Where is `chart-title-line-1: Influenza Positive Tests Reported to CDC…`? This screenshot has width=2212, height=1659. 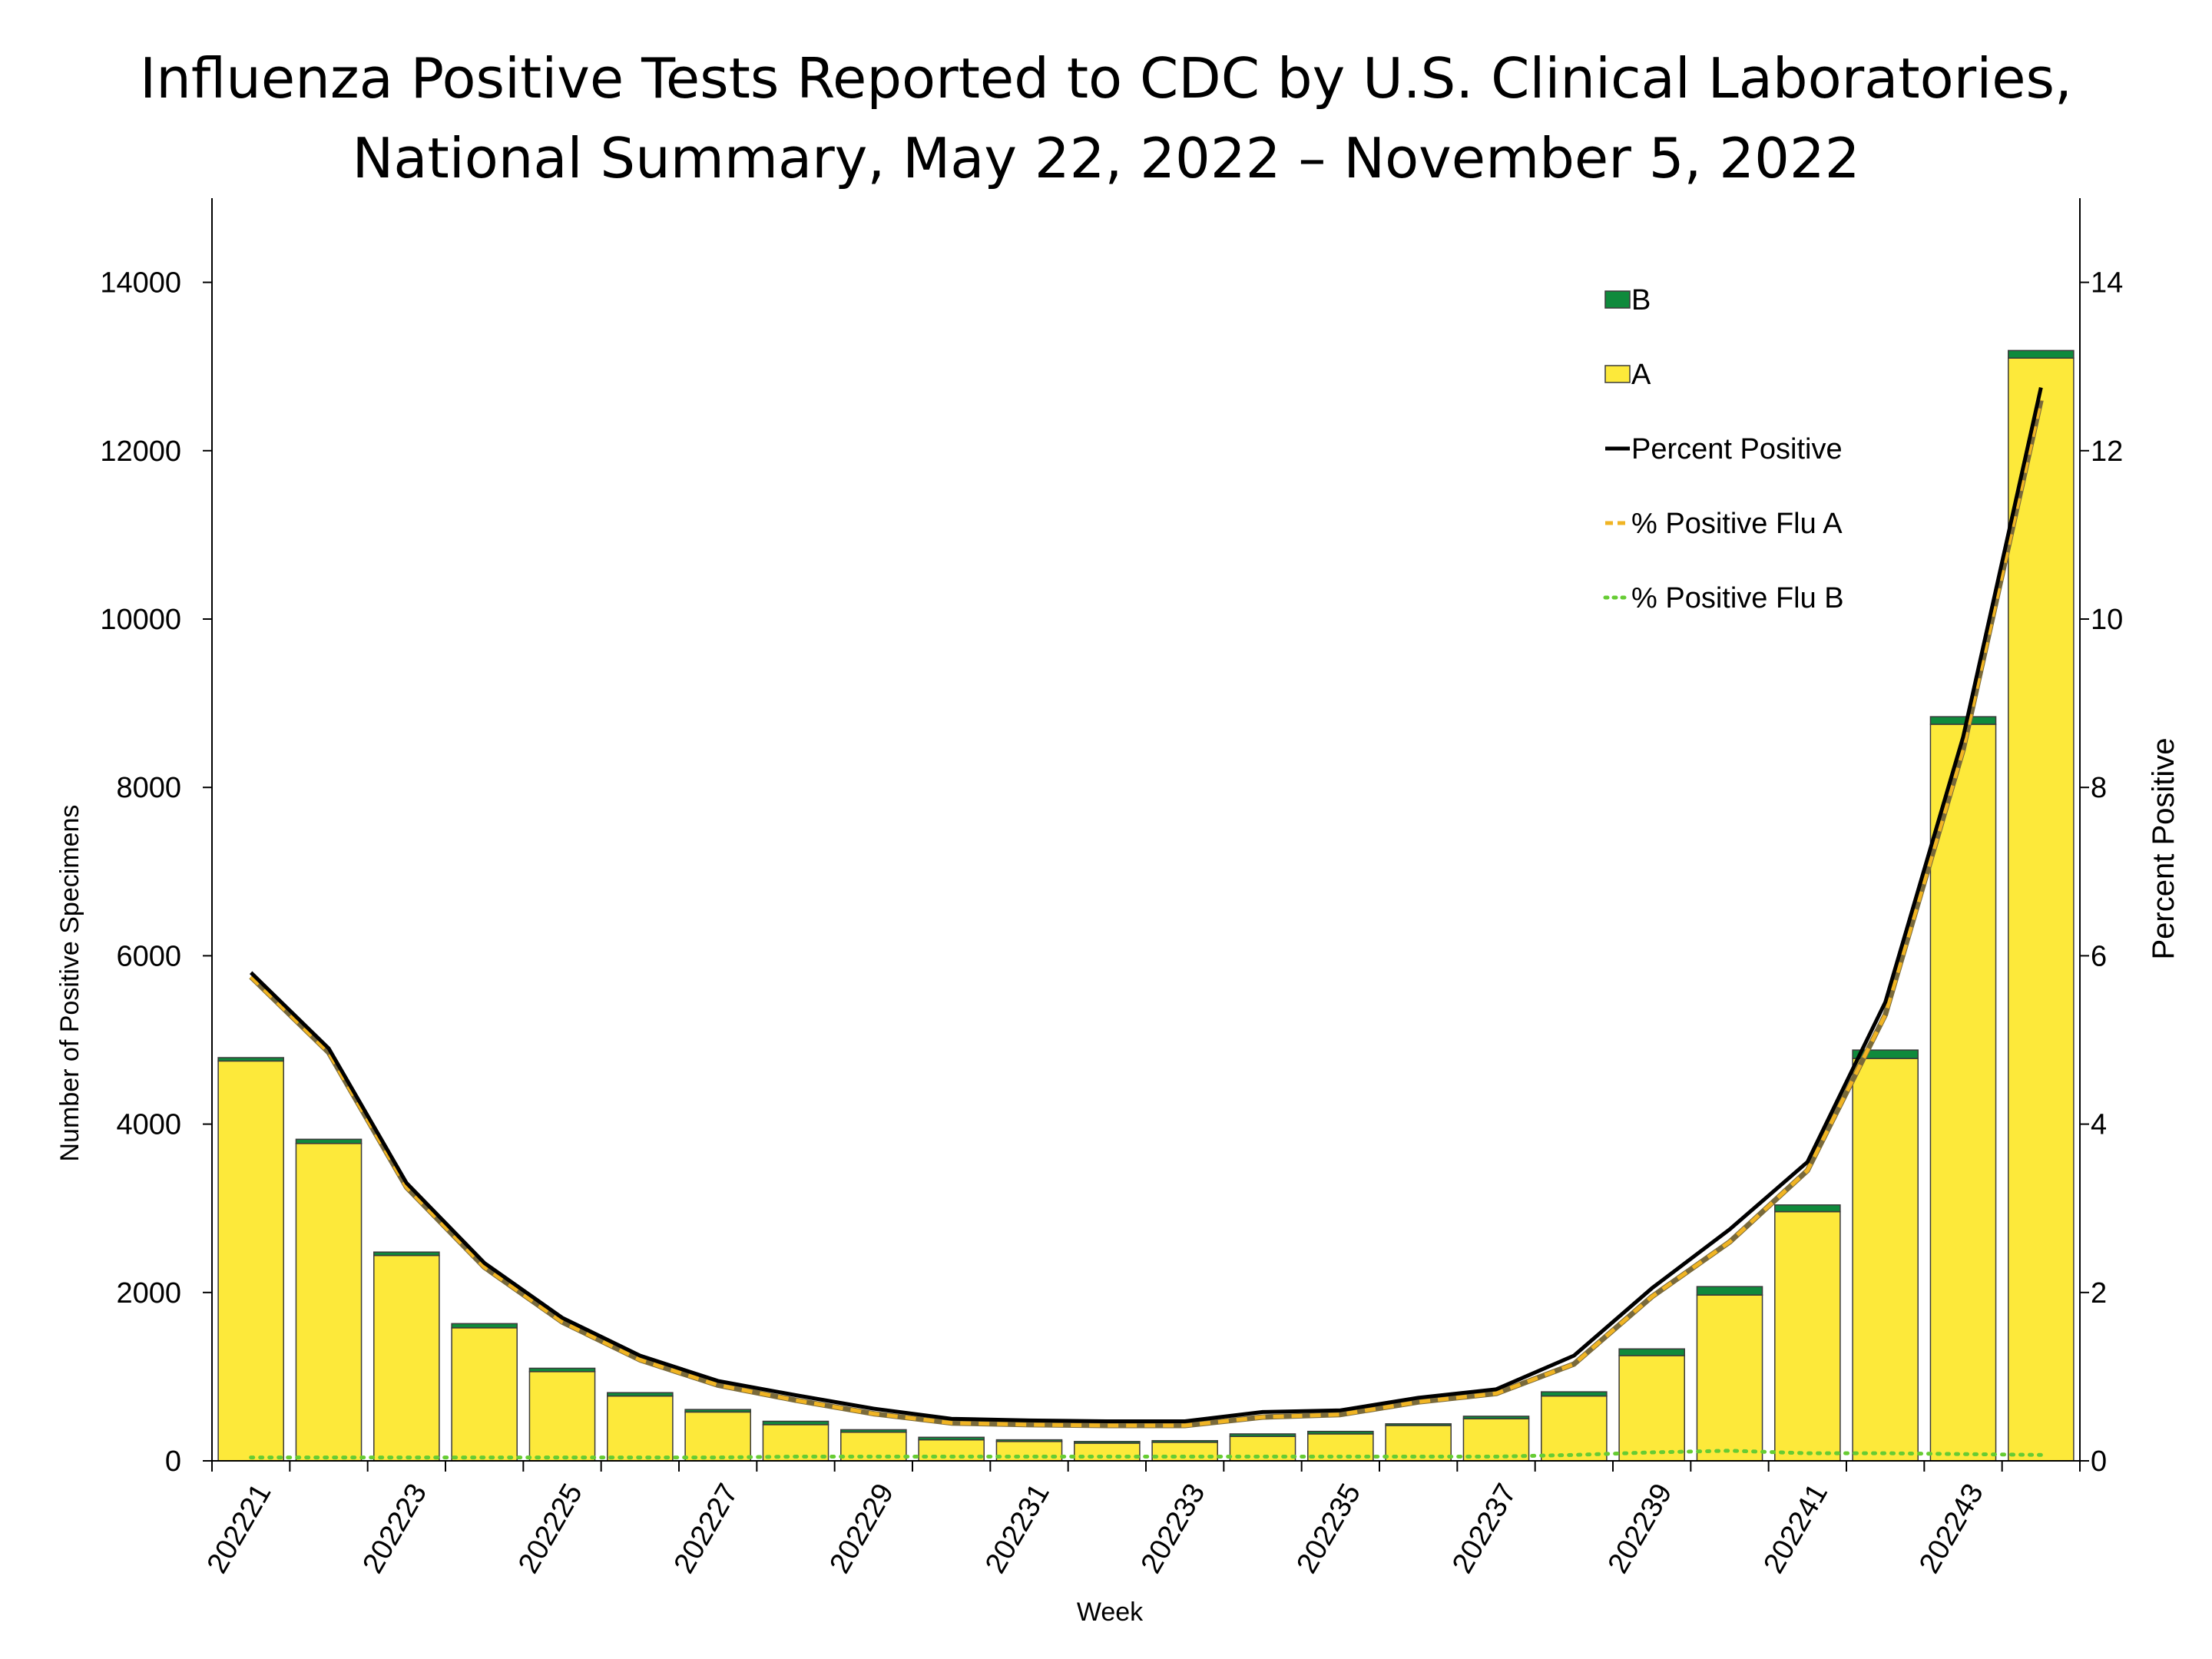 chart-title-line-1: Influenza Positive Tests Reported to CDC… is located at coordinates (1106, 79).